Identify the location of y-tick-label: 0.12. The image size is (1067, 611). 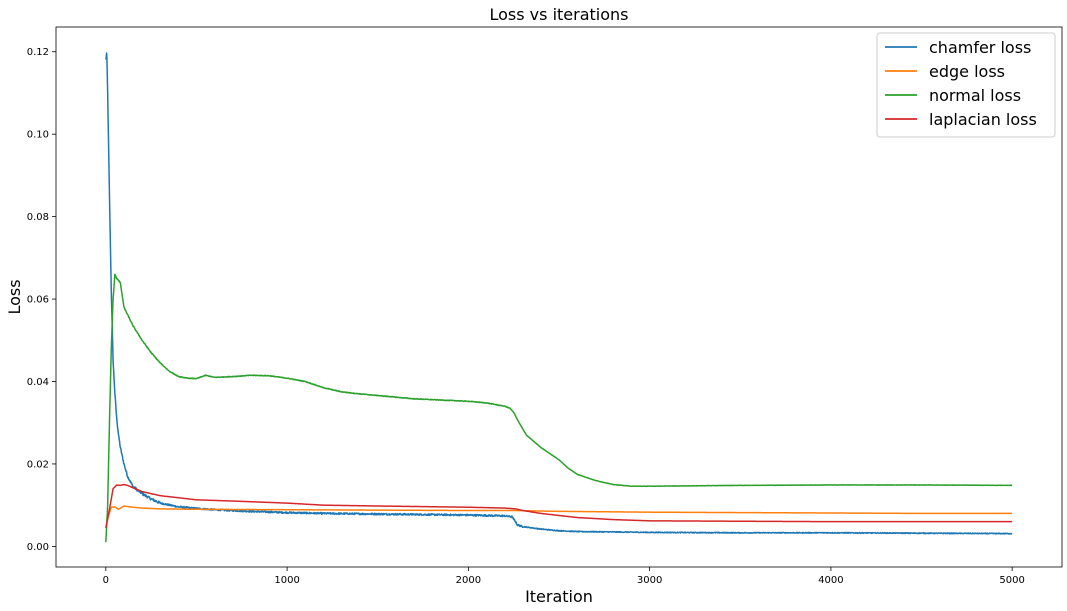
(38, 52).